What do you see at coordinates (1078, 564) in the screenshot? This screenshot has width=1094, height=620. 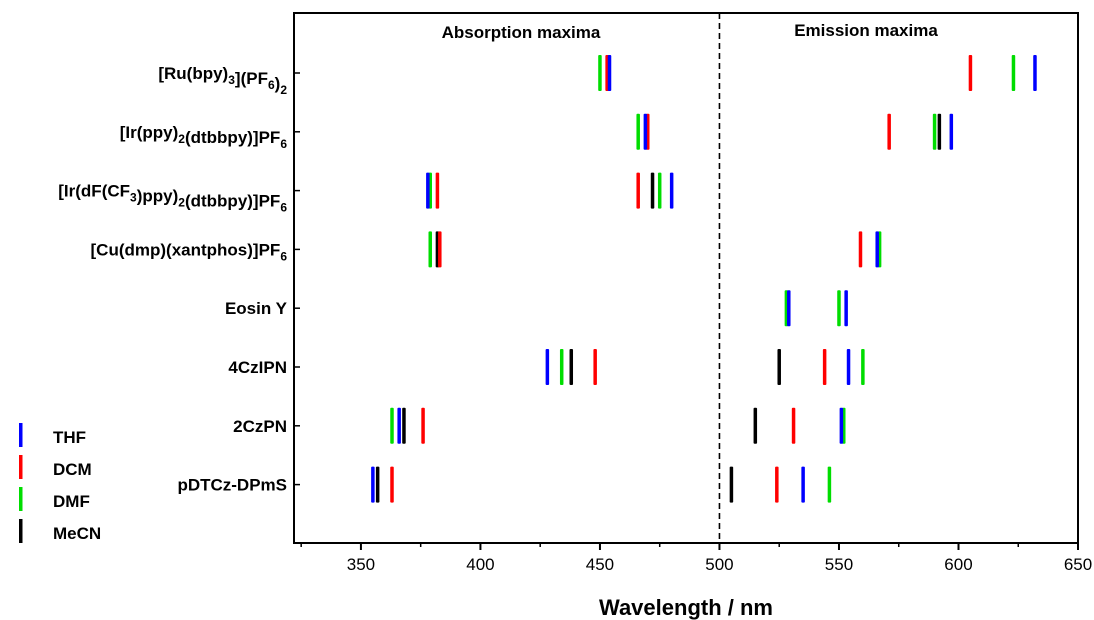 I see `x-tick-label: 650` at bounding box center [1078, 564].